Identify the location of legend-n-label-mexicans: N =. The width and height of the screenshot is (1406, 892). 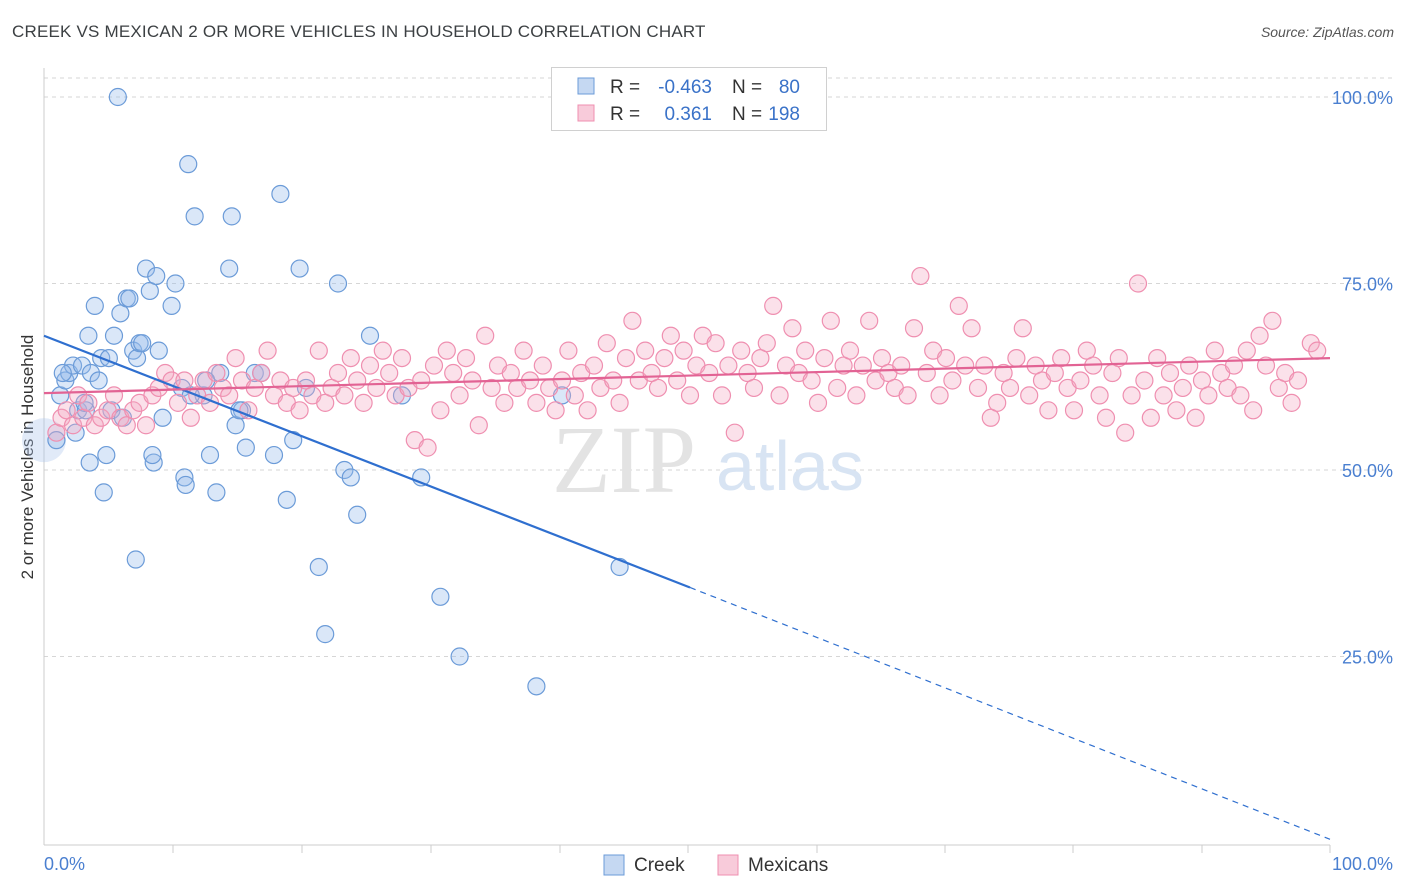
(747, 114).